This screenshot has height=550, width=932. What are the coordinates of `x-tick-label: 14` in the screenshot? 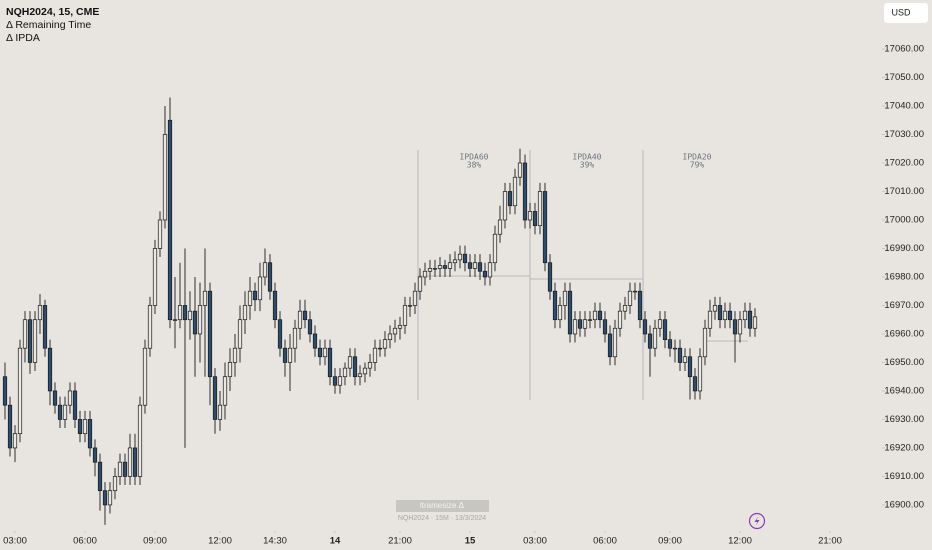 It's located at (335, 541).